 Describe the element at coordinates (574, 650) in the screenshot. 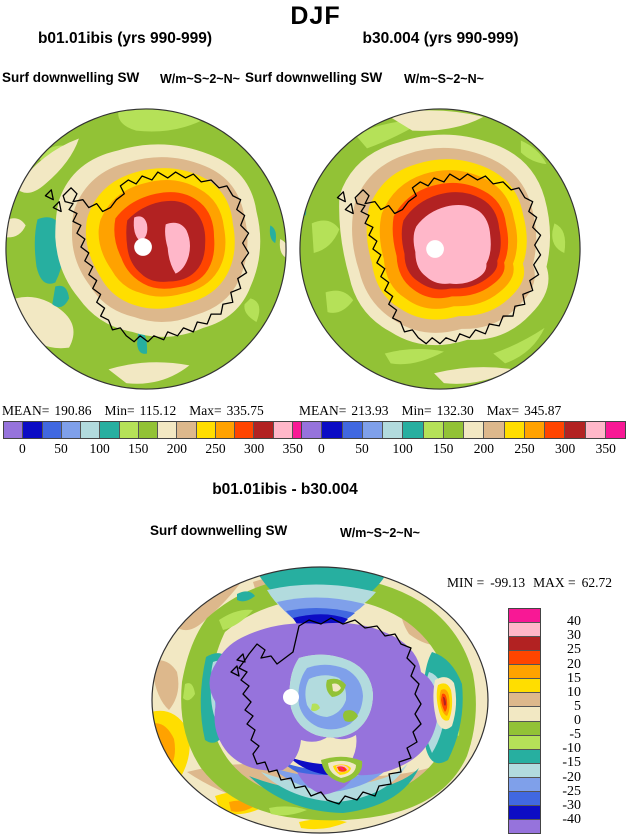

I see `diff-colorbar-tick: 25` at that location.